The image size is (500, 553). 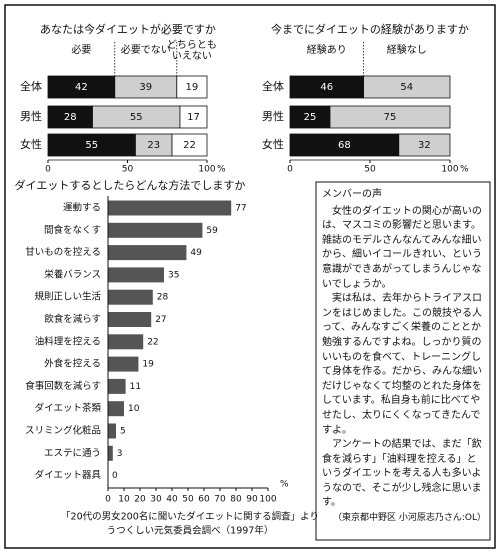 I want to click on value-label: 75, so click(x=390, y=117).